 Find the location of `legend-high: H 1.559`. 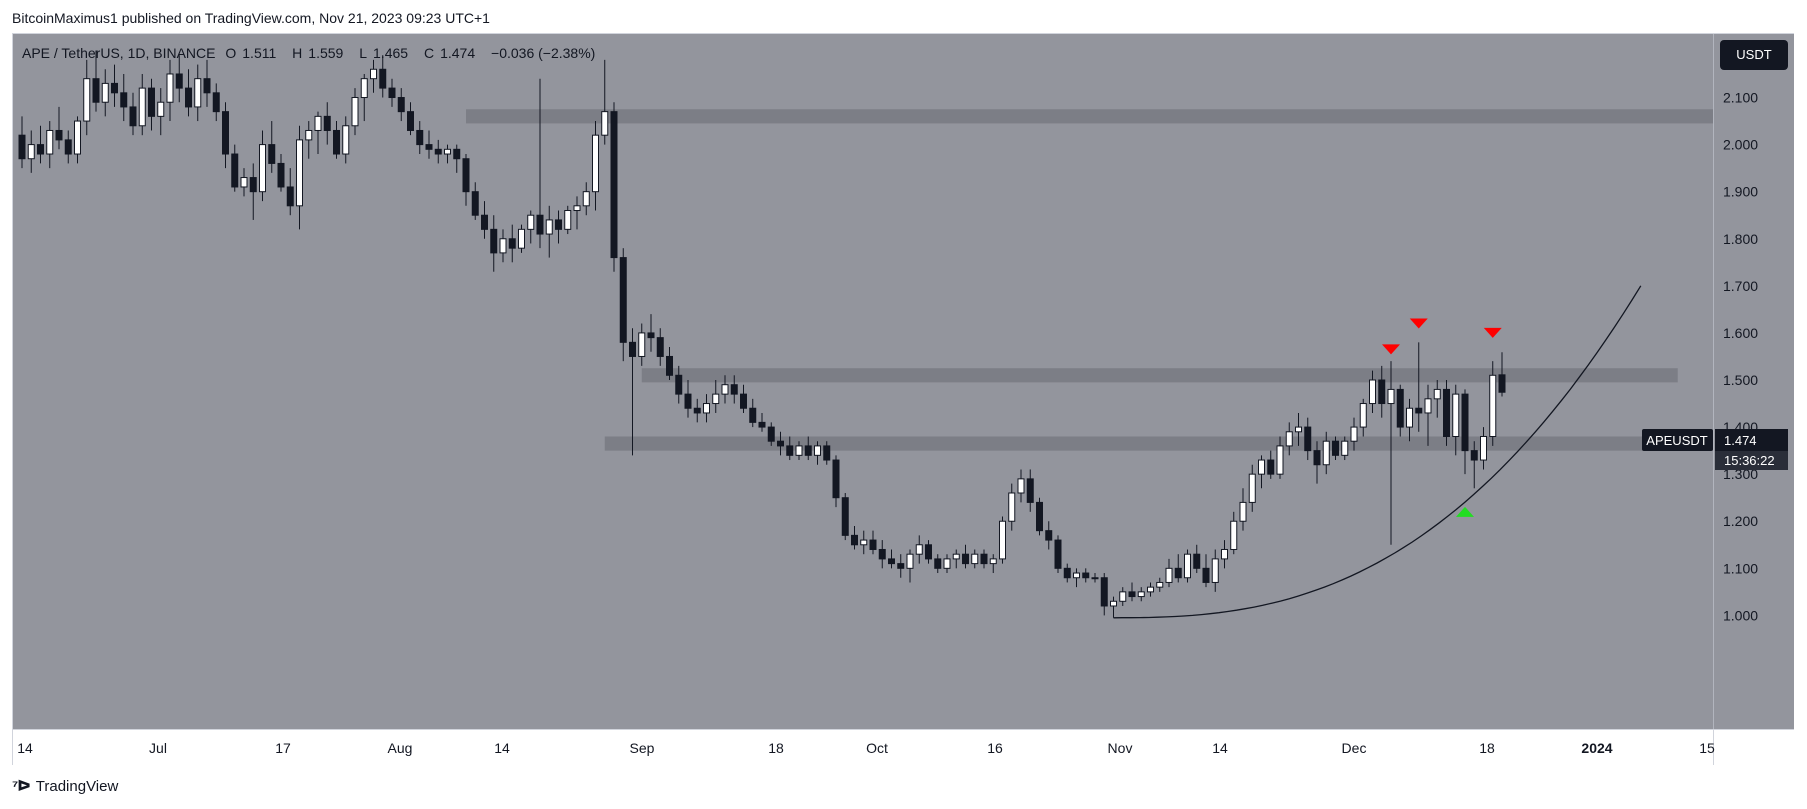

legend-high: H 1.559 is located at coordinates (320, 53).